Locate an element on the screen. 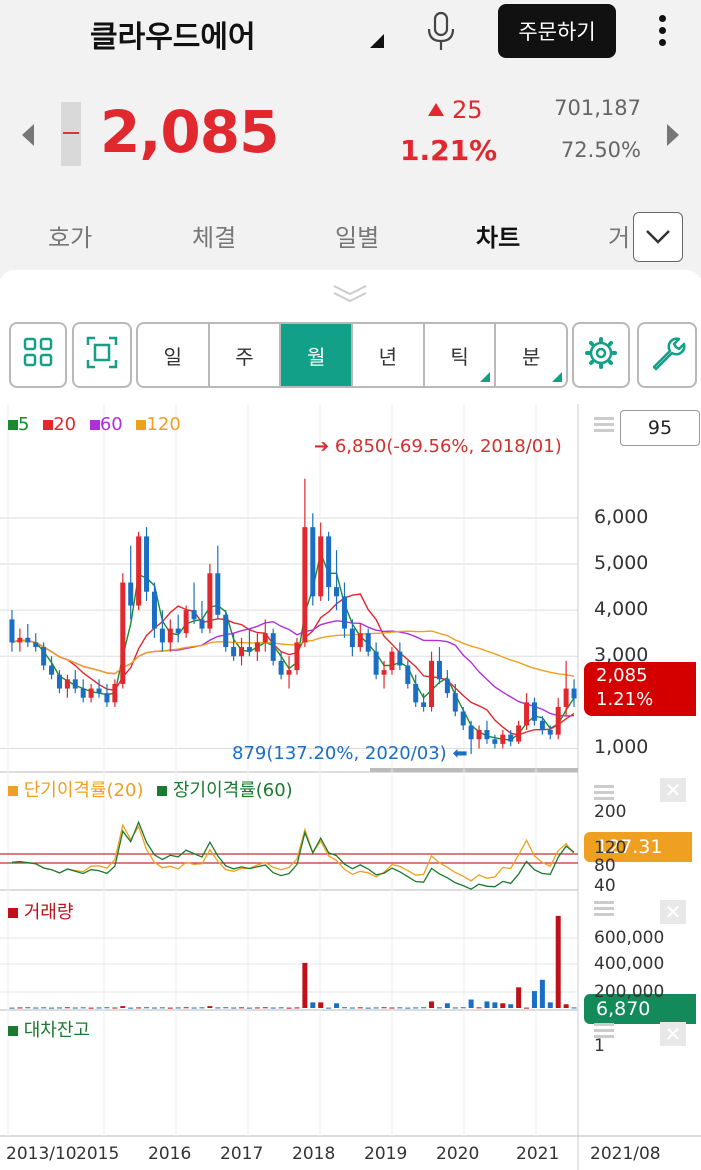  layout-grid-button is located at coordinates (38, 355).